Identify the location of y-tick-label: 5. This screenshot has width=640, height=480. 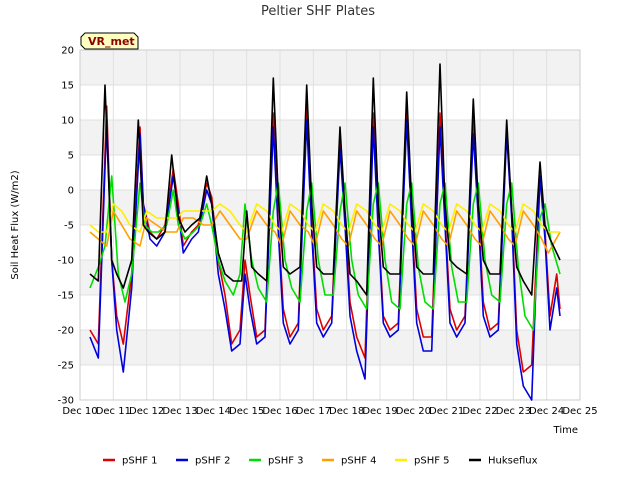
(71, 156).